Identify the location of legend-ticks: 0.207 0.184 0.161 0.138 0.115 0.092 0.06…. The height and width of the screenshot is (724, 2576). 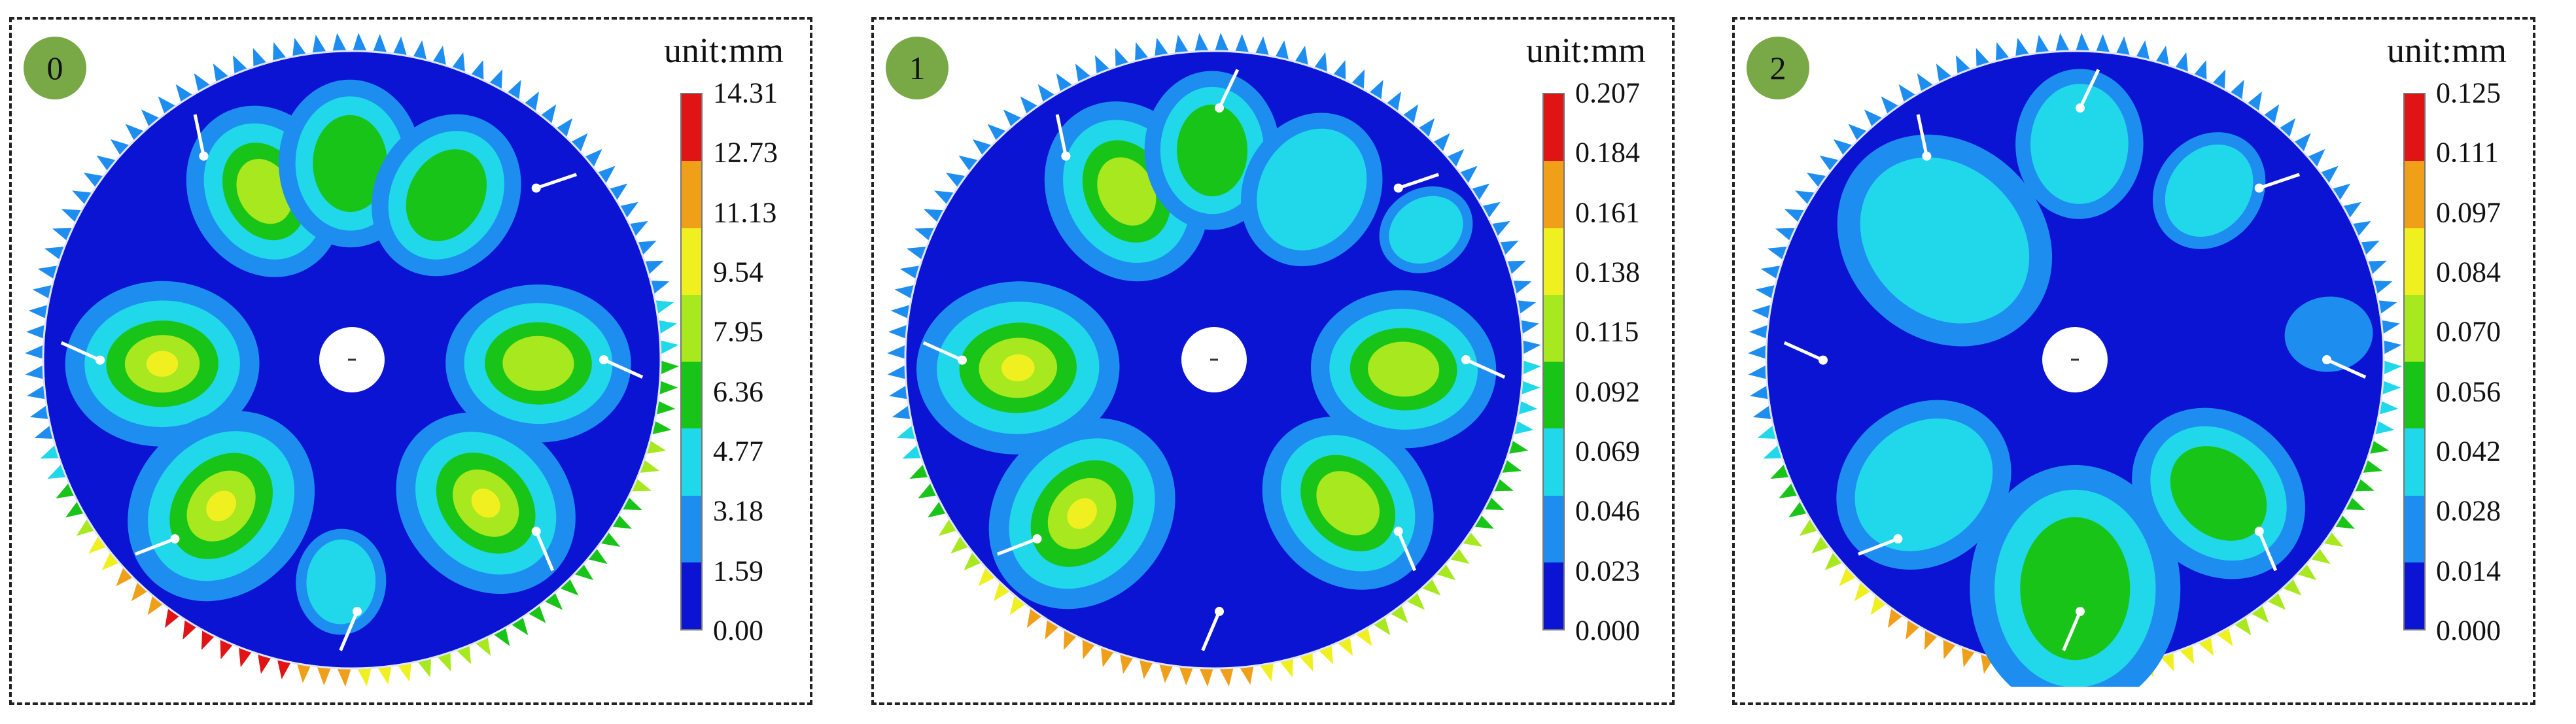
(1624, 362).